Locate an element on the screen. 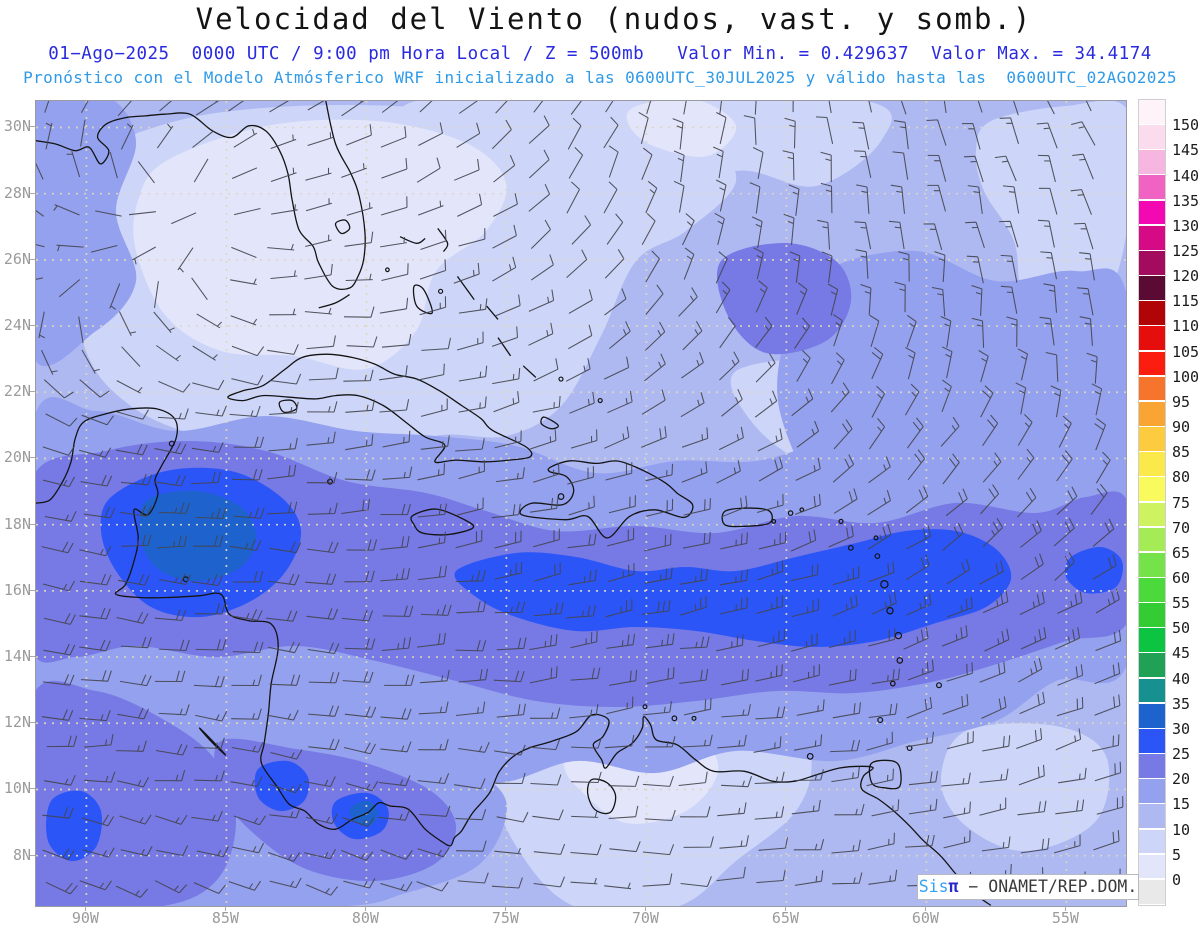 The image size is (1200, 927). coastline-cat-island is located at coordinates (492, 312).